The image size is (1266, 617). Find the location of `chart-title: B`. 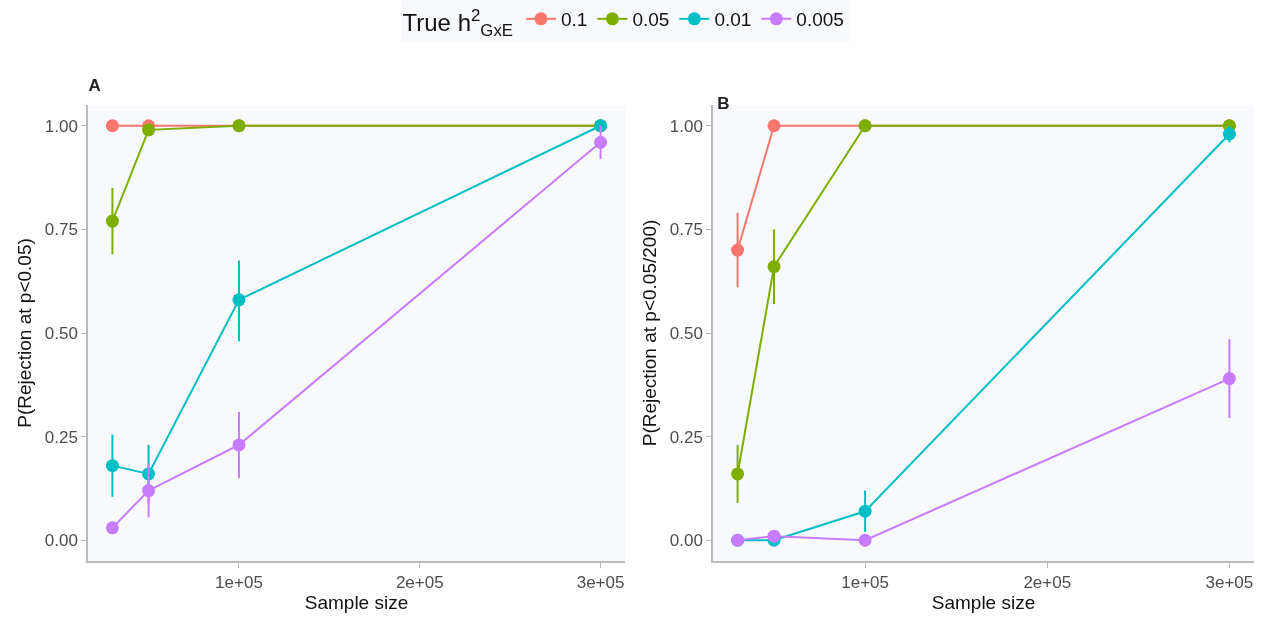

chart-title: B is located at coordinates (723, 103).